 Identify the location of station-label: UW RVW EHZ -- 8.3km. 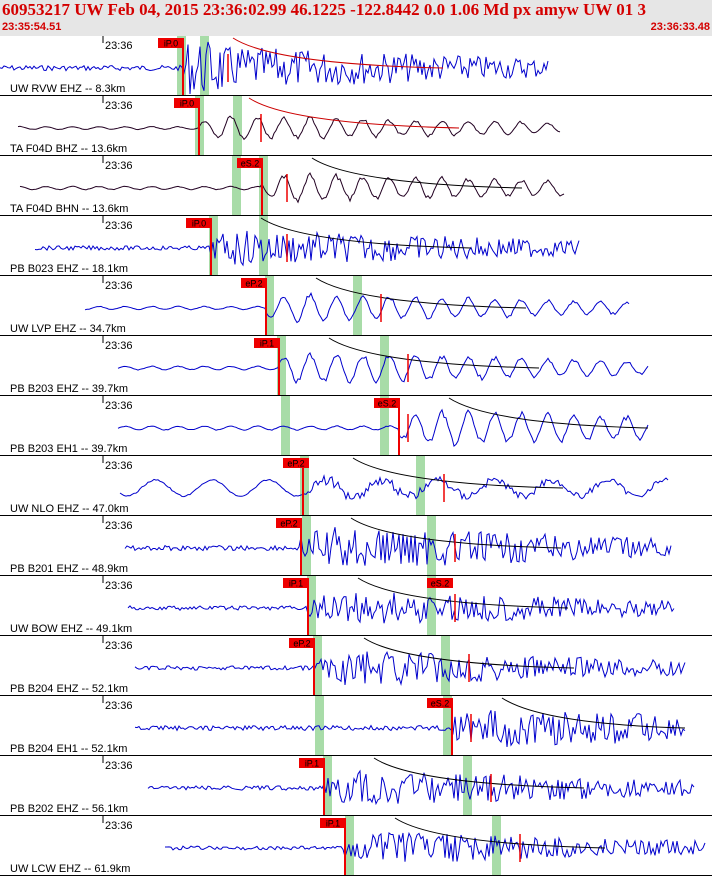
(67, 89).